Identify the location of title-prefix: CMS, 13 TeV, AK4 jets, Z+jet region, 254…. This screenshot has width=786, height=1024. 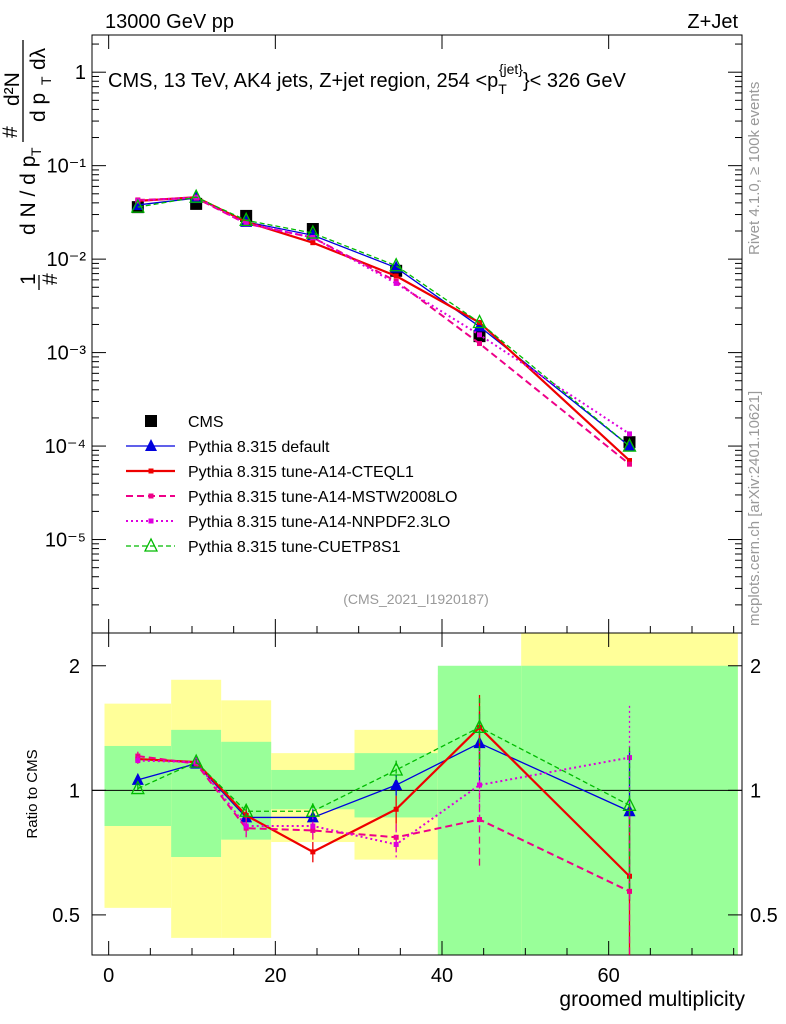
(303, 81).